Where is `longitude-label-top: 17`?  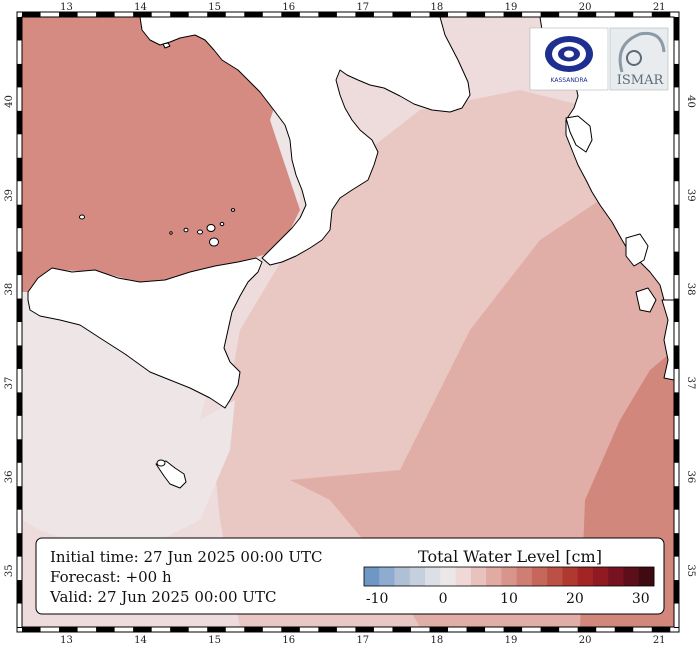 longitude-label-top: 17 is located at coordinates (362, 7).